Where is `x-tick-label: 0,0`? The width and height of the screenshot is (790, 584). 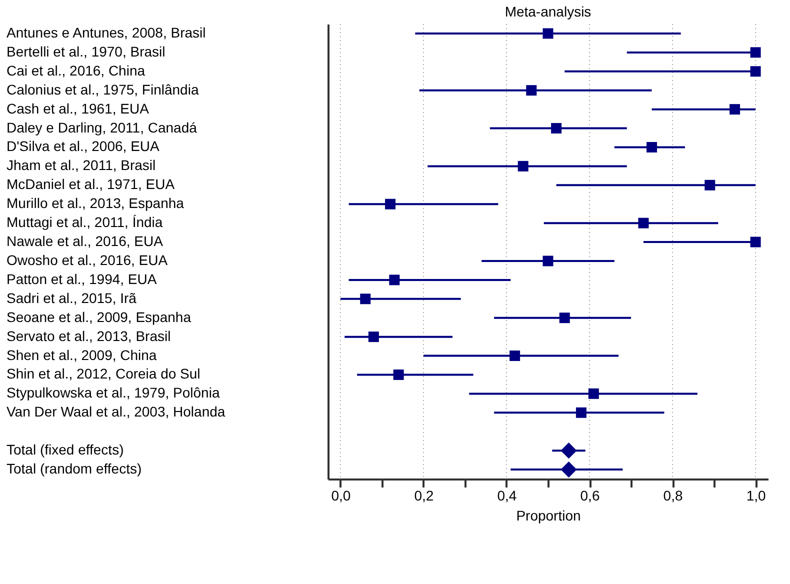 x-tick-label: 0,0 is located at coordinates (341, 496).